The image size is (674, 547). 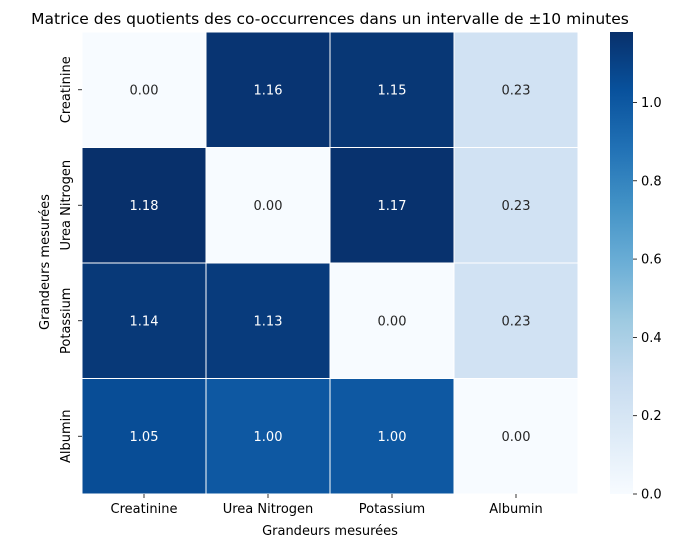 I want to click on y-tick-label: Potassium, so click(x=66, y=321).